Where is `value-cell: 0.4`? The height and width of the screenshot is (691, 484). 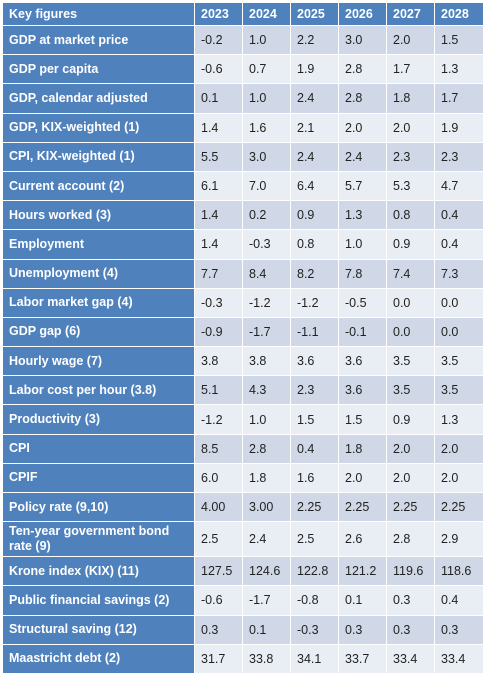 value-cell: 0.4 is located at coordinates (314, 448).